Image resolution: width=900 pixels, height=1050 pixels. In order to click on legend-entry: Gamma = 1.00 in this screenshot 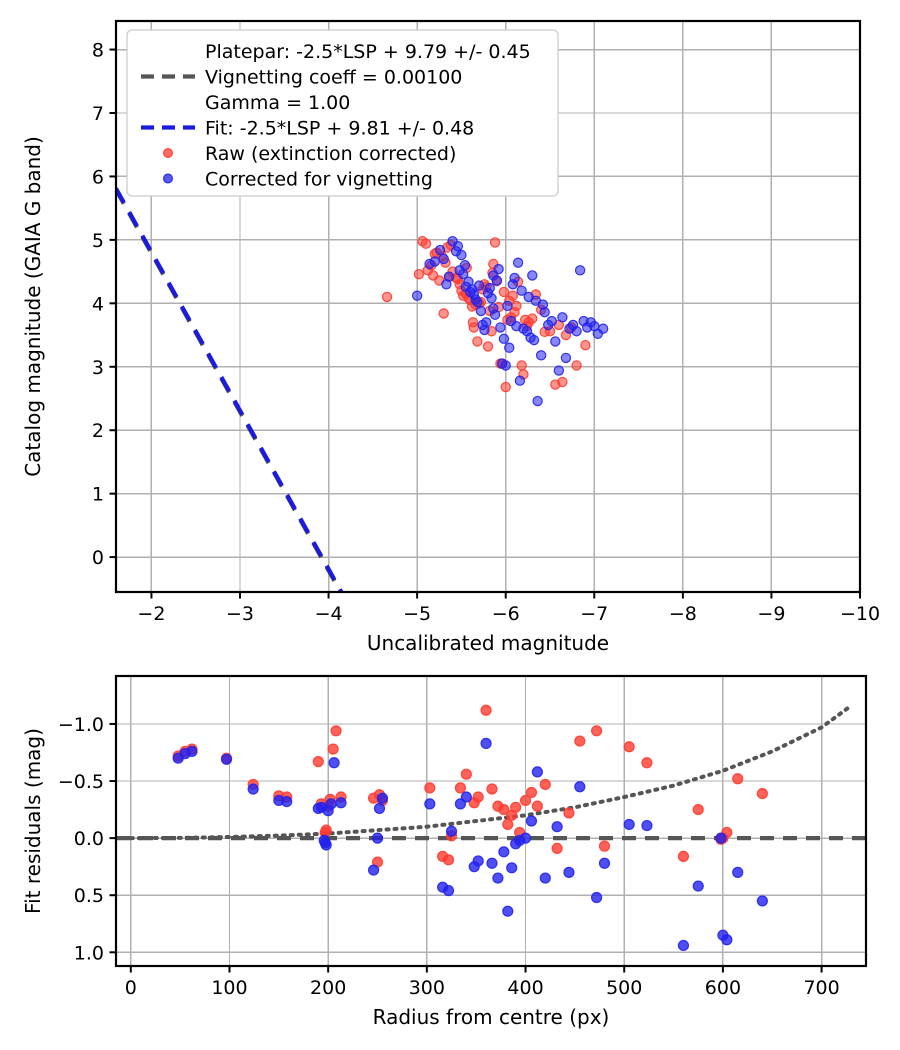, I will do `click(277, 103)`.